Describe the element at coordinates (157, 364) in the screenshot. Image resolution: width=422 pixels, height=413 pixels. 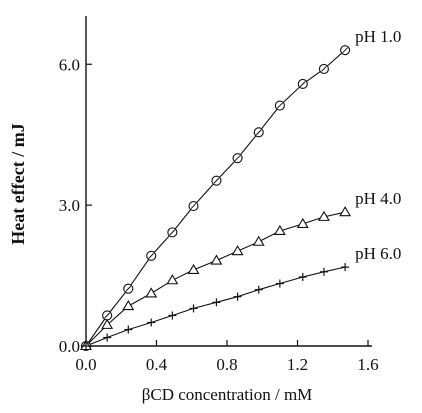
I see `x-tick-label: 0.4` at that location.